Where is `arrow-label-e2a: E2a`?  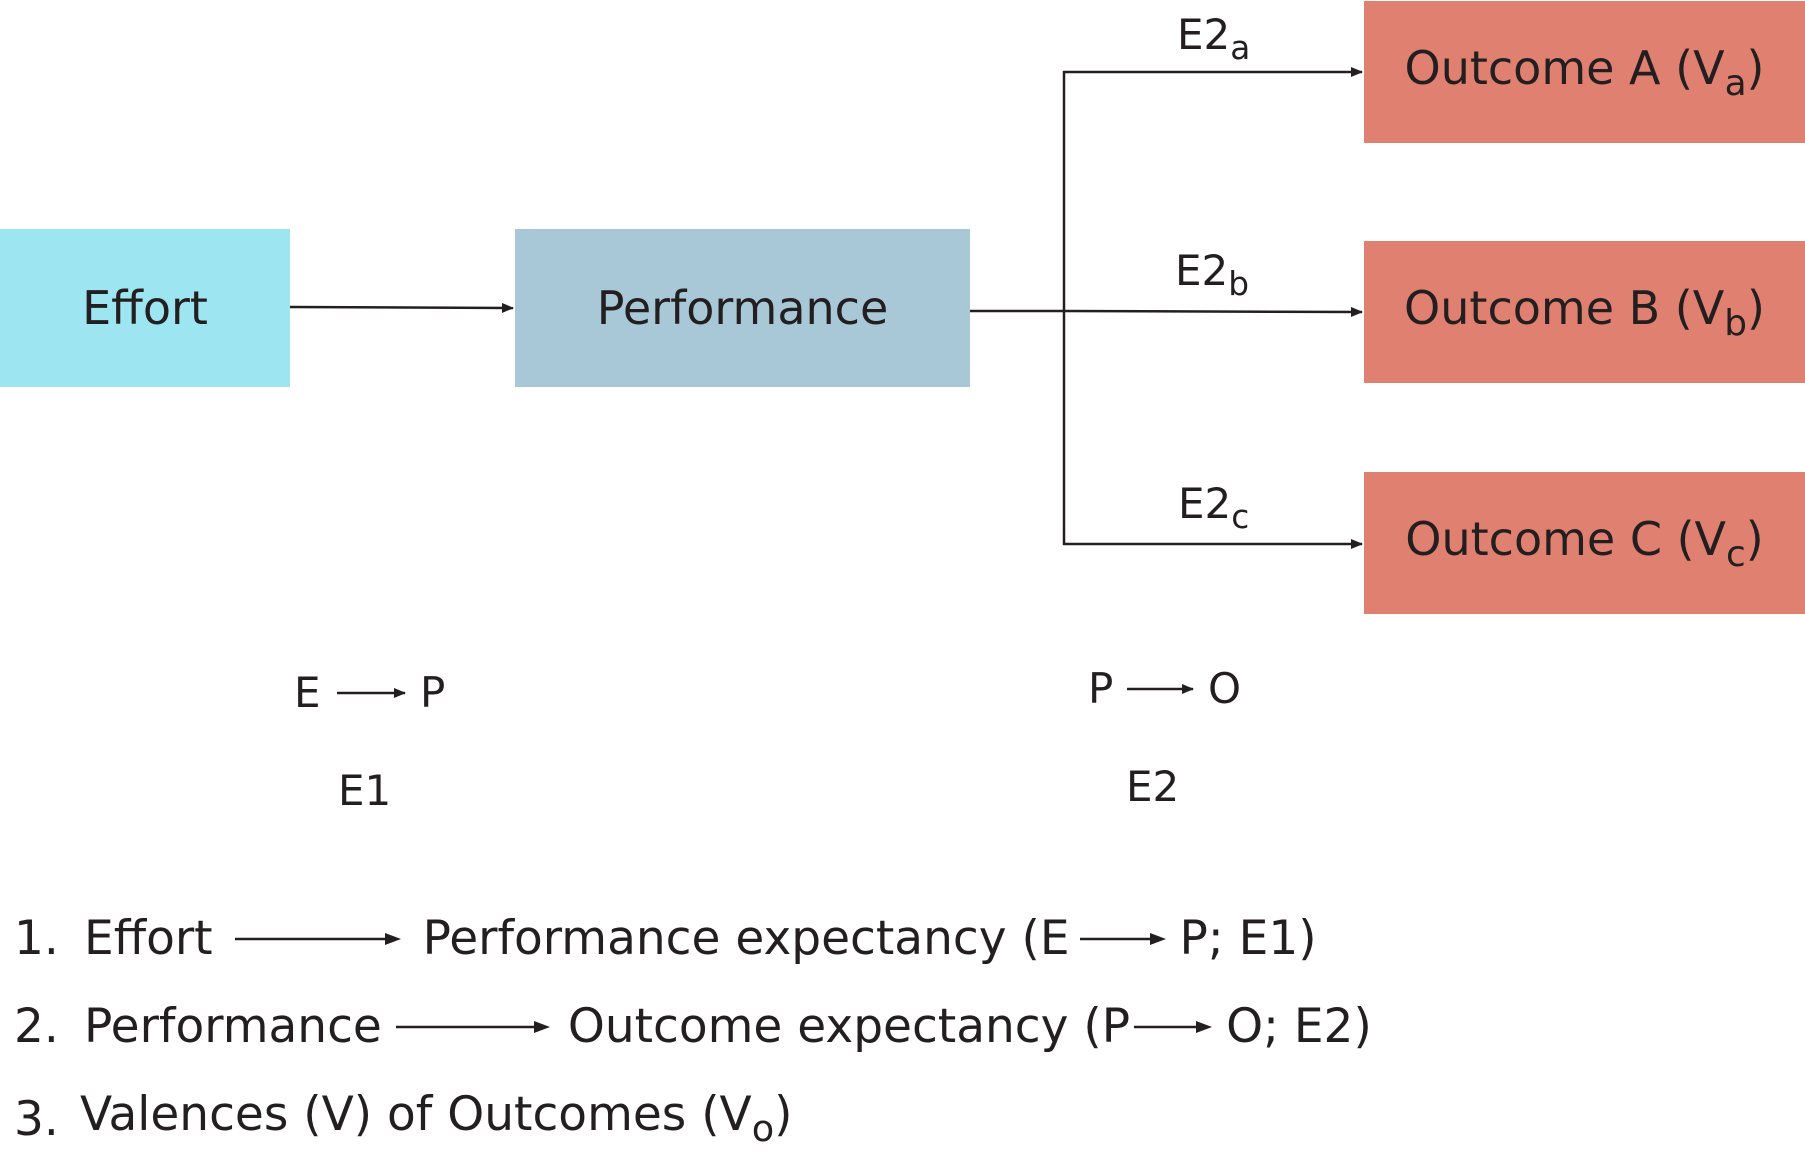 arrow-label-e2a: E2a is located at coordinates (1214, 38).